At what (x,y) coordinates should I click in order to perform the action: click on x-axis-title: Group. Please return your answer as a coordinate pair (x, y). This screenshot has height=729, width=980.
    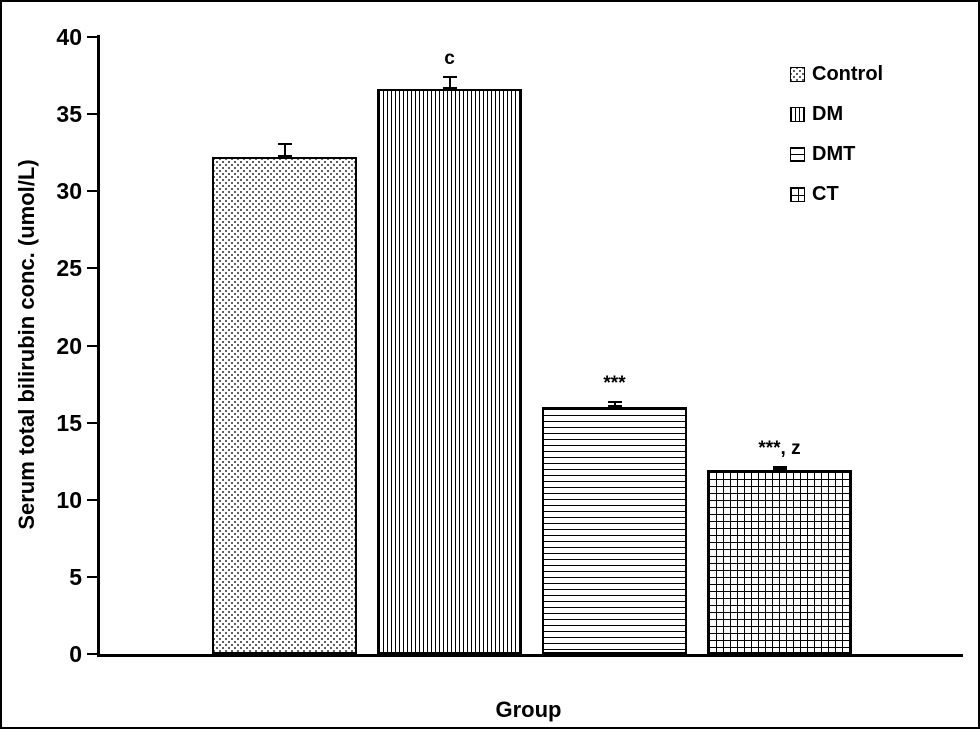
    Looking at the image, I should click on (528, 709).